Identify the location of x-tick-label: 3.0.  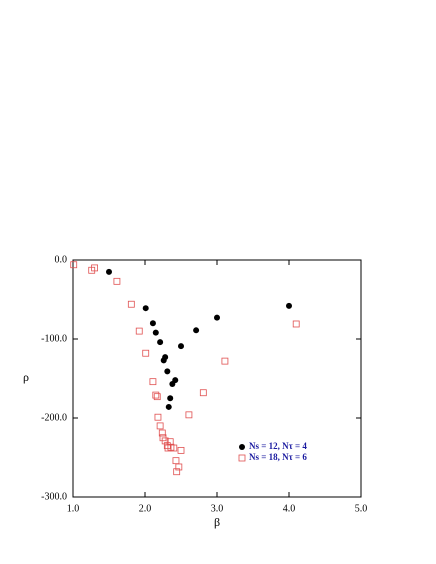
(217, 508).